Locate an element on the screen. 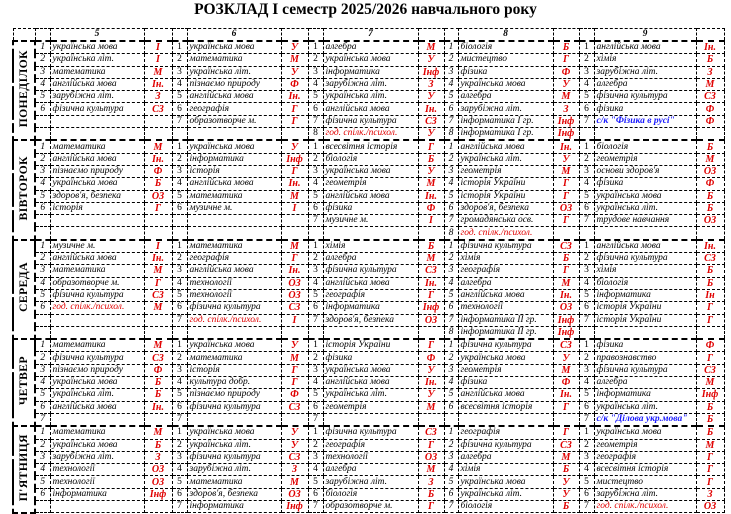 The width and height of the screenshot is (731, 514). lesson-subject: інформатика I гр. is located at coordinates (505, 121).